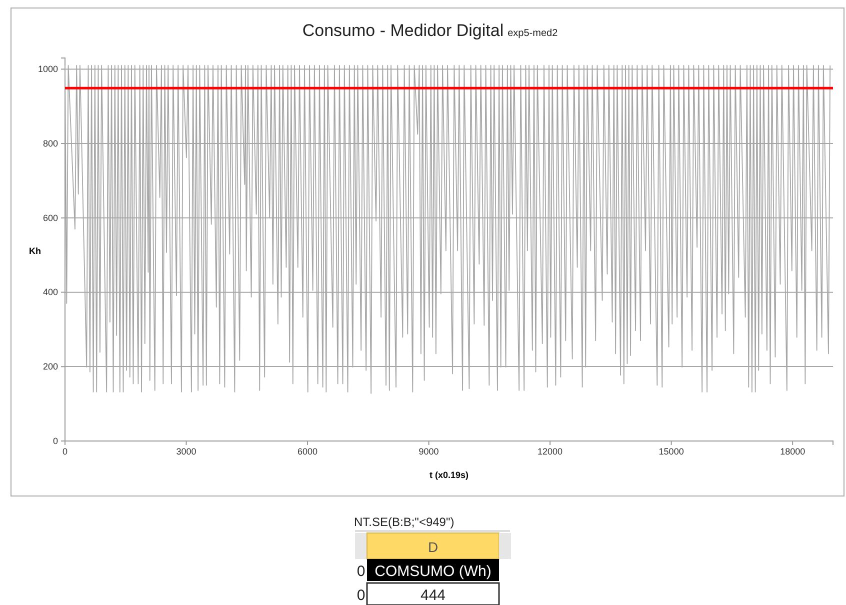  I want to click on text: 444, so click(433, 595).